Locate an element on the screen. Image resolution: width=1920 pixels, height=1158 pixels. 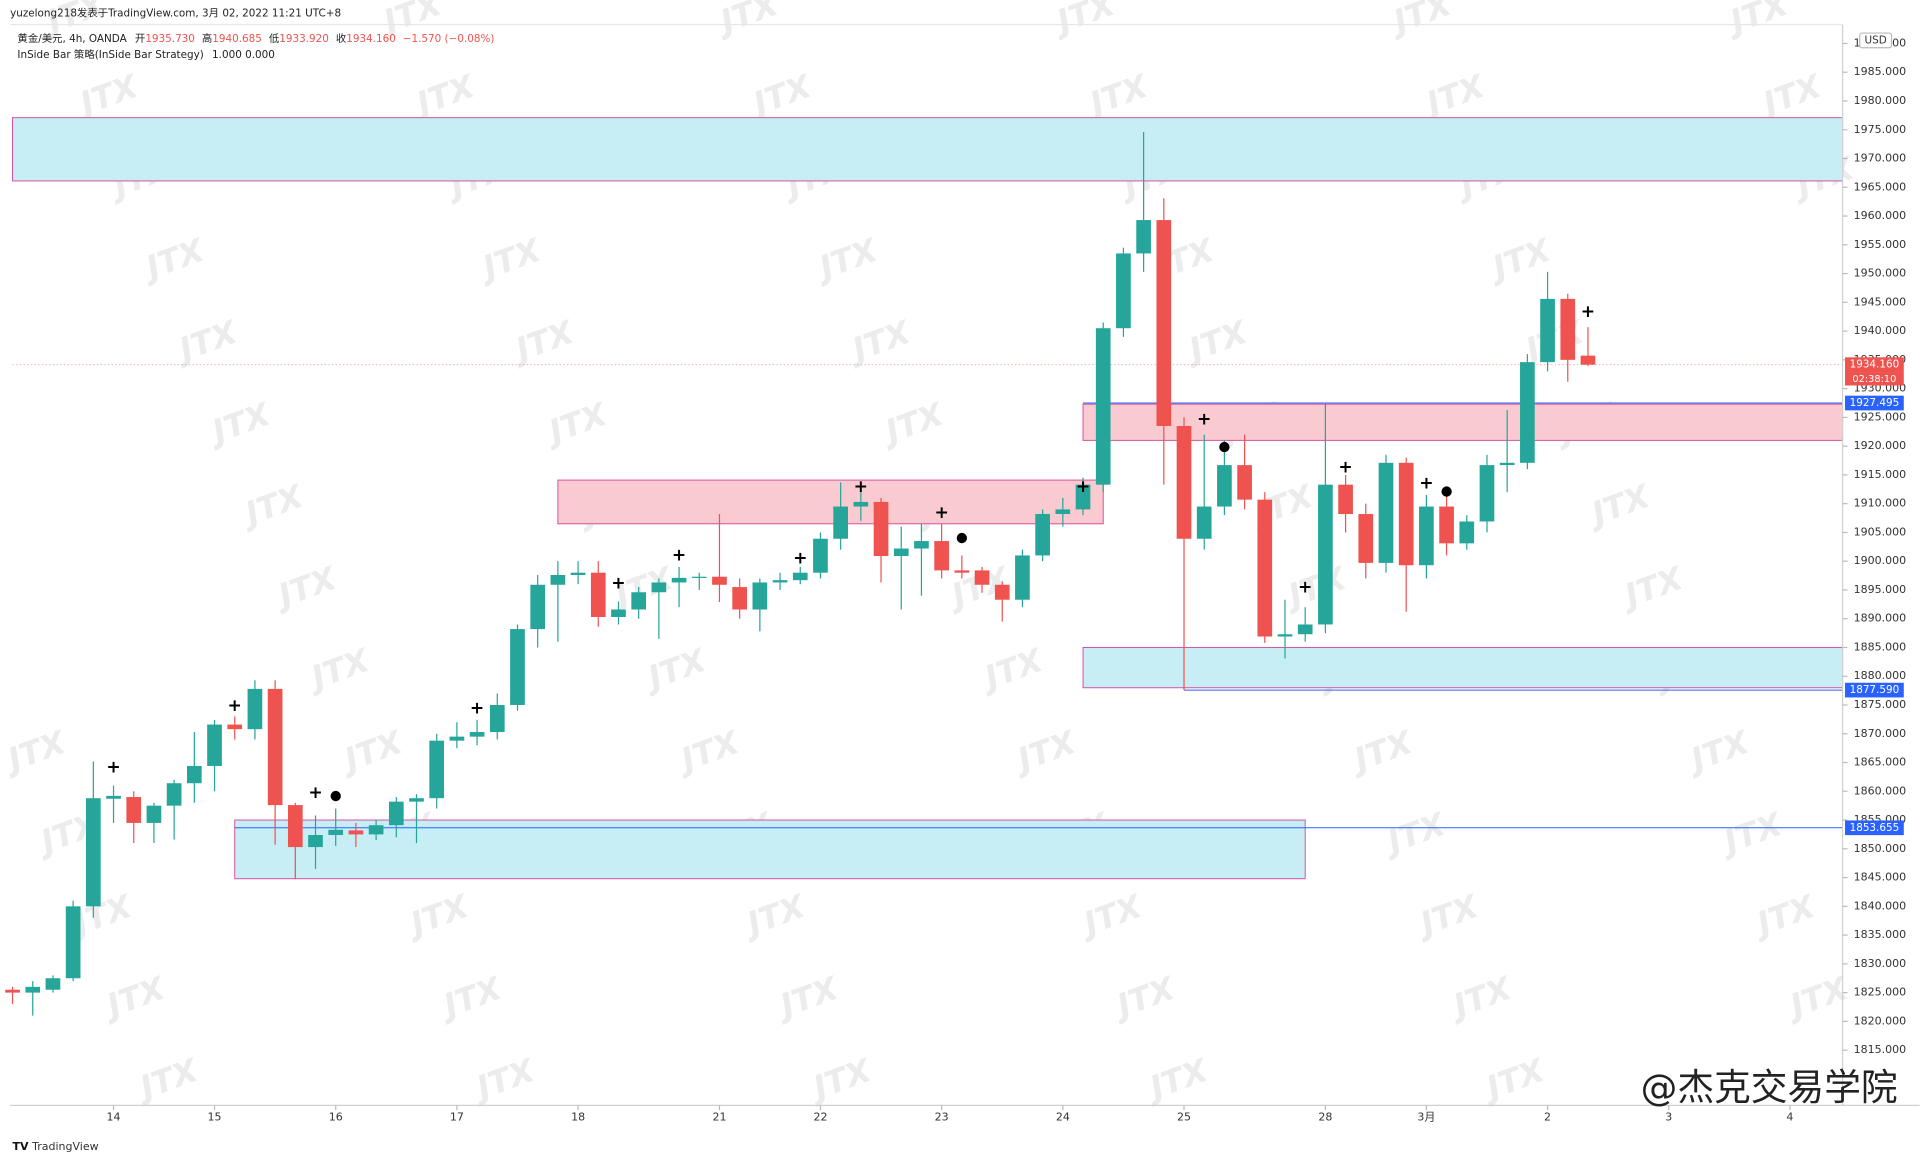
symbol: 黄金/美元, 4h, OANDA is located at coordinates (72, 38).